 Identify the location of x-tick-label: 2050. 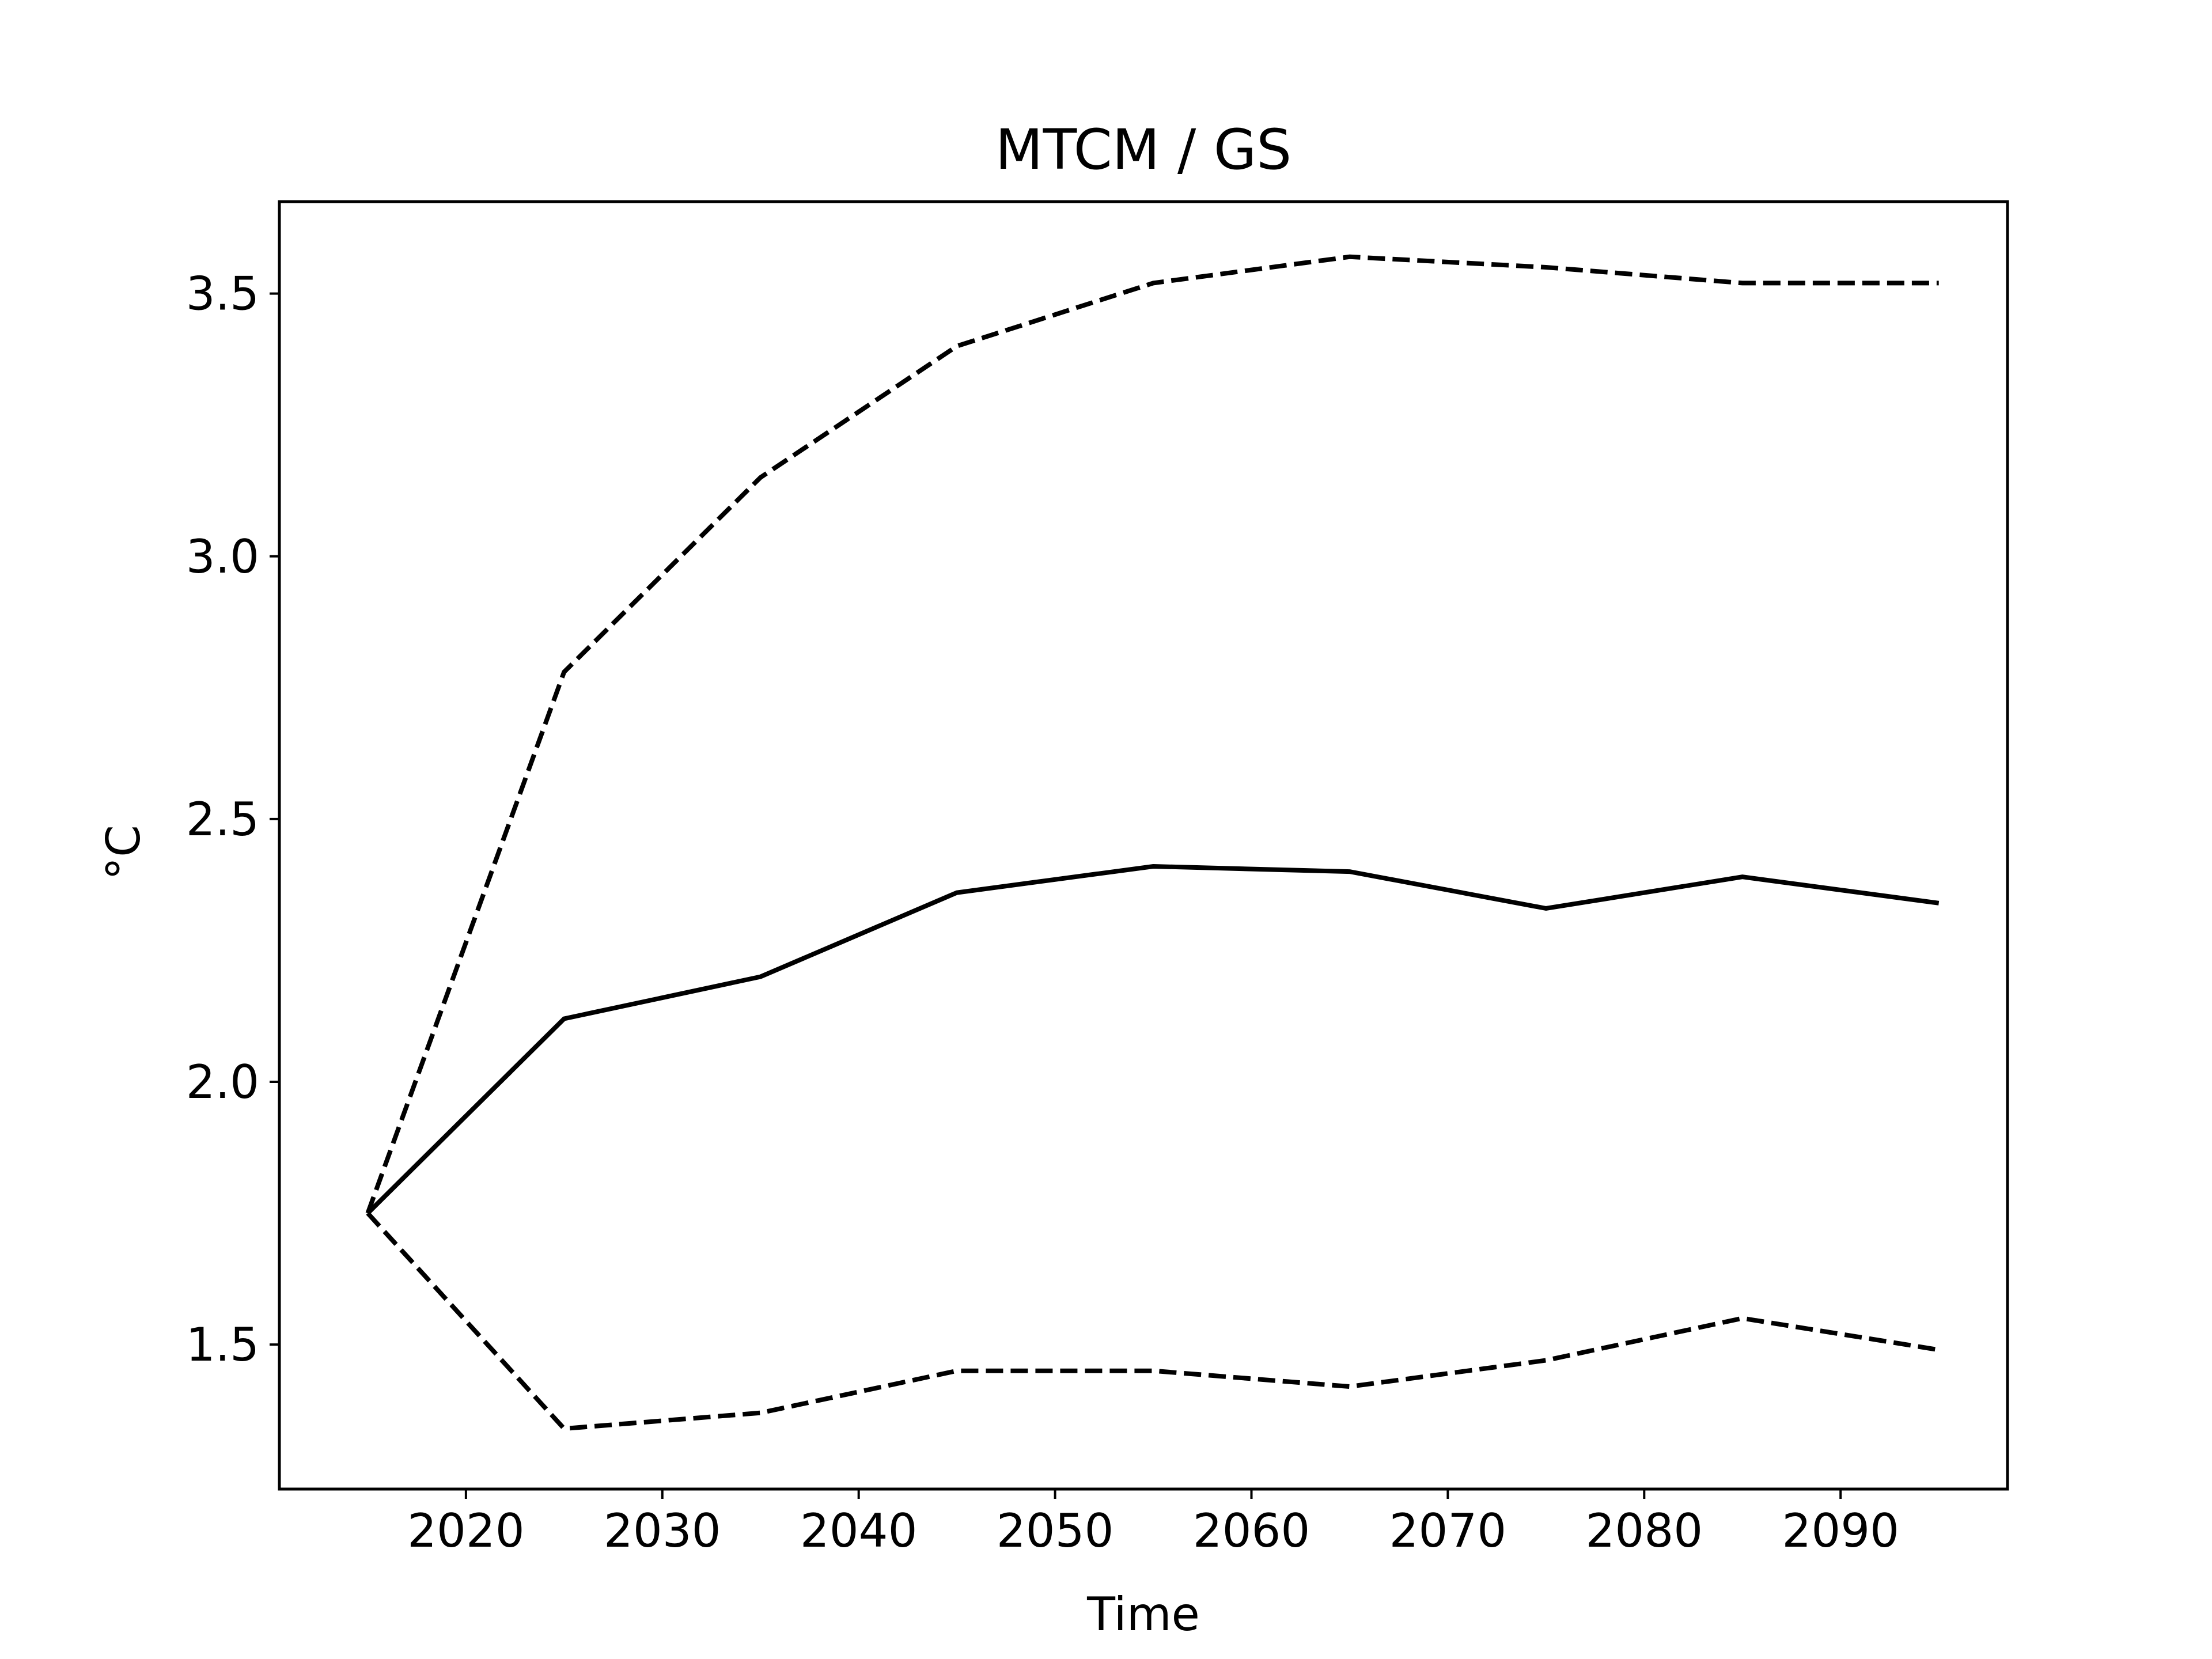
(1055, 1531).